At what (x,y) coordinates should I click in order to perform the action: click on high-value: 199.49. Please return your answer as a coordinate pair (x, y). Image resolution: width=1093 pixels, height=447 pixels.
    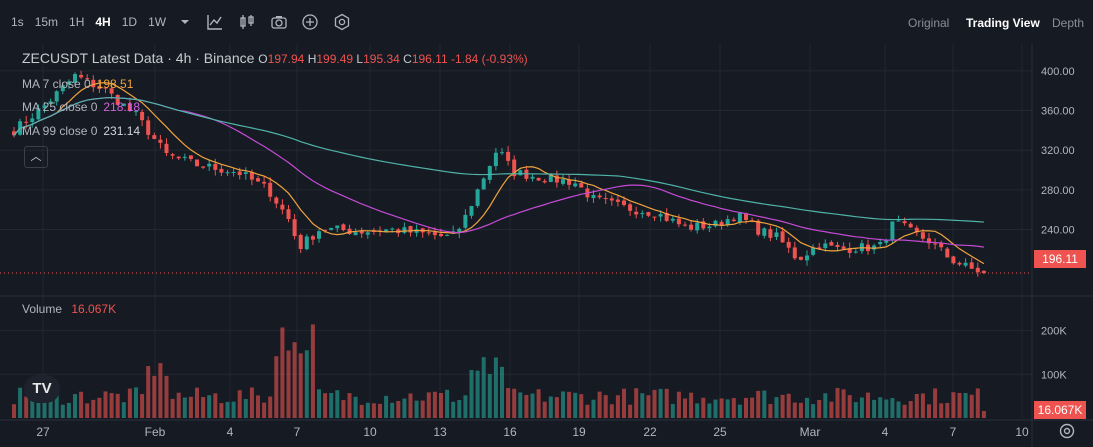
    Looking at the image, I should click on (335, 59).